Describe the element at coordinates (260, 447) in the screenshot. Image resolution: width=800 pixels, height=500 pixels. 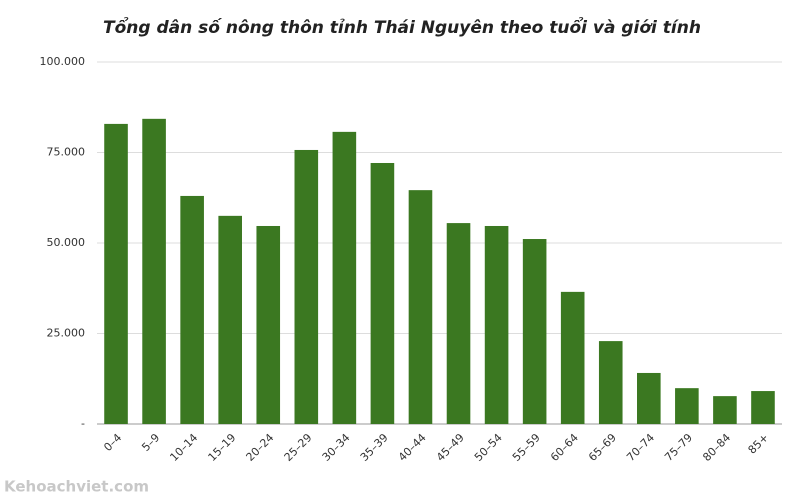
I see `x-tick-label: 20–24` at that location.